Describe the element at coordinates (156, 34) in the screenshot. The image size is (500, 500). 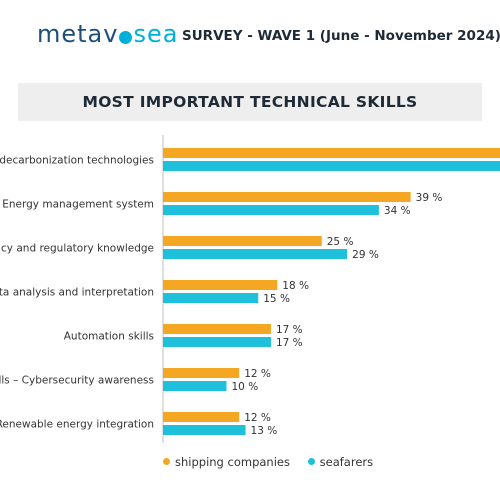
I see `logo-text-part2: sea` at that location.